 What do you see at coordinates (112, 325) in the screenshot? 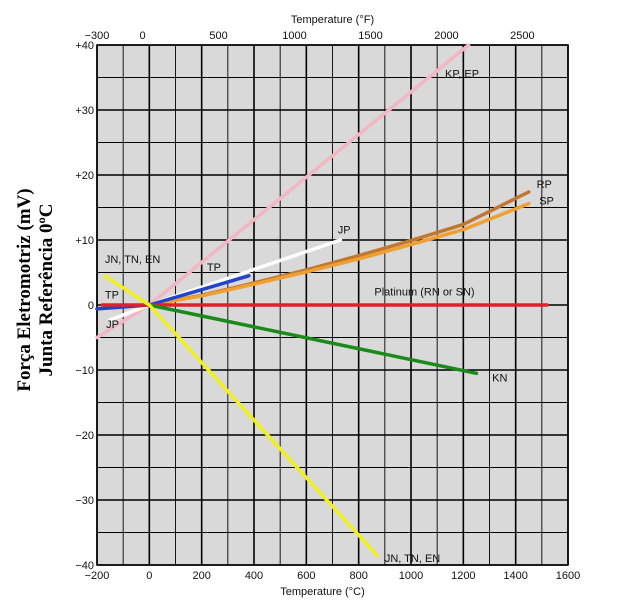
I see `curve-label-8: JP` at bounding box center [112, 325].